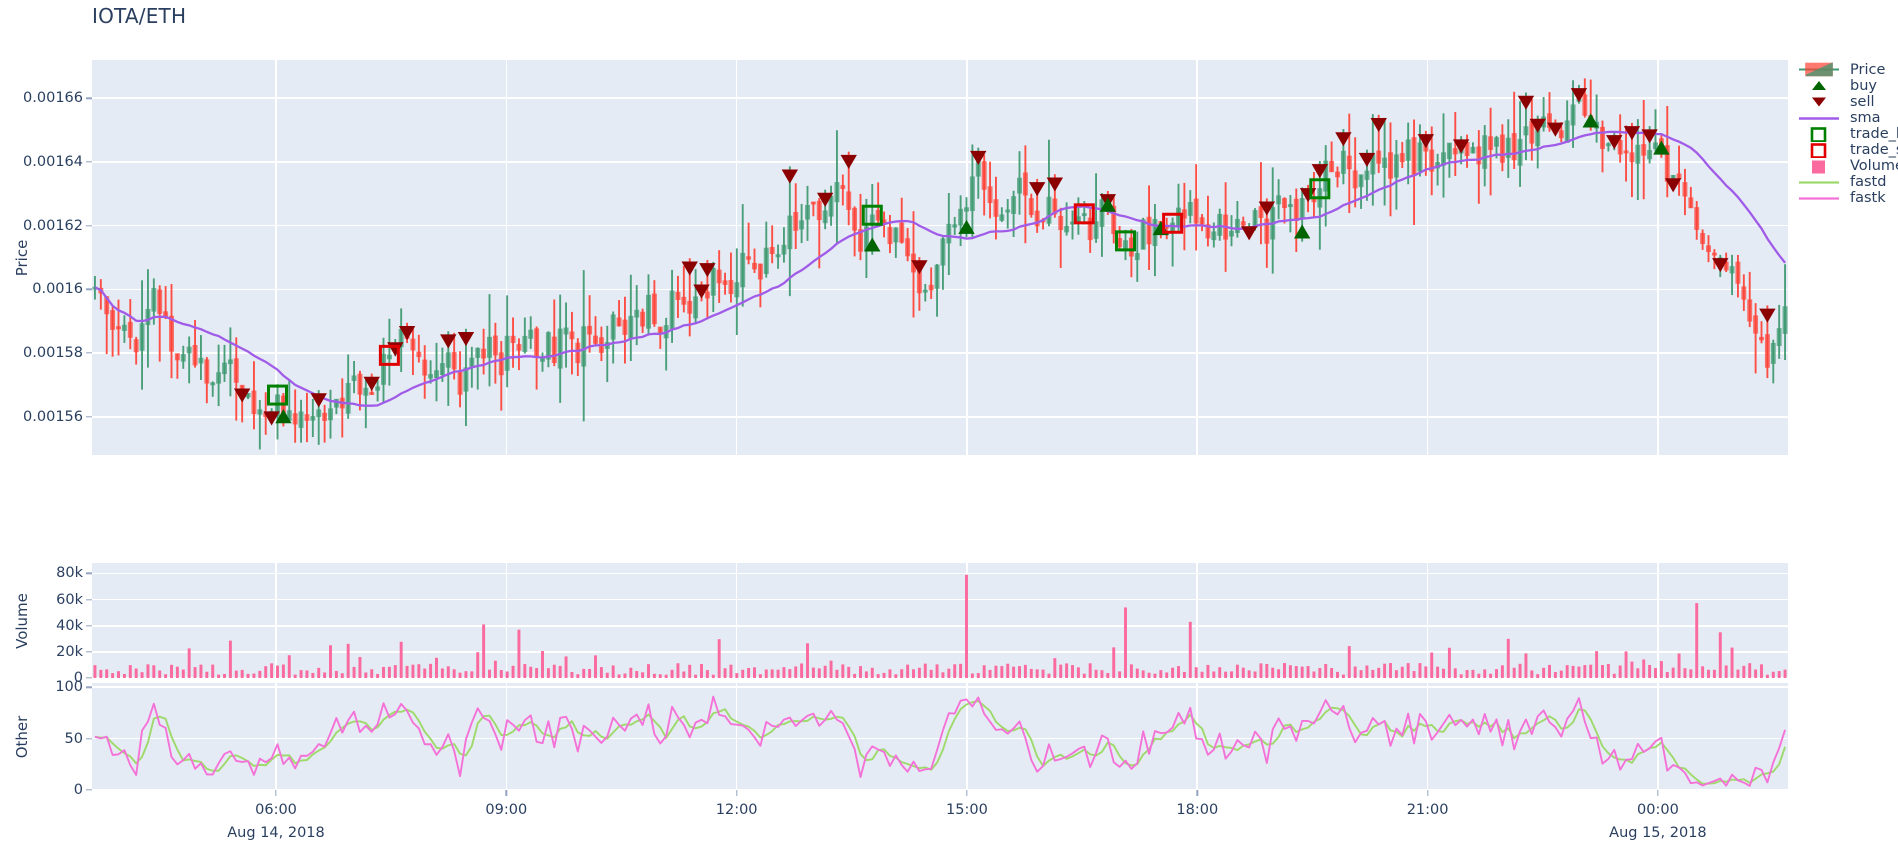 This screenshot has width=1898, height=860. I want to click on y-axis-tick-volume: 20k, so click(69, 651).